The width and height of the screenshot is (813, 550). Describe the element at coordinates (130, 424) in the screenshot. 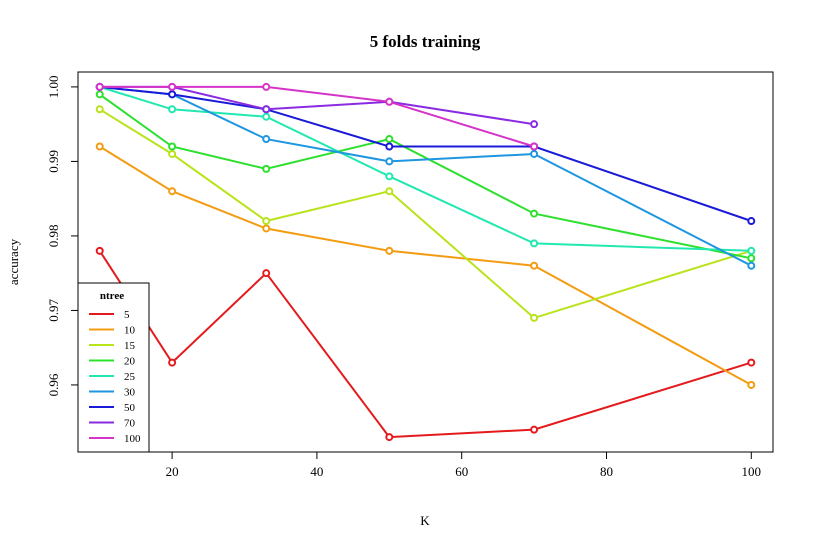

I see `legend-label: 70` at that location.